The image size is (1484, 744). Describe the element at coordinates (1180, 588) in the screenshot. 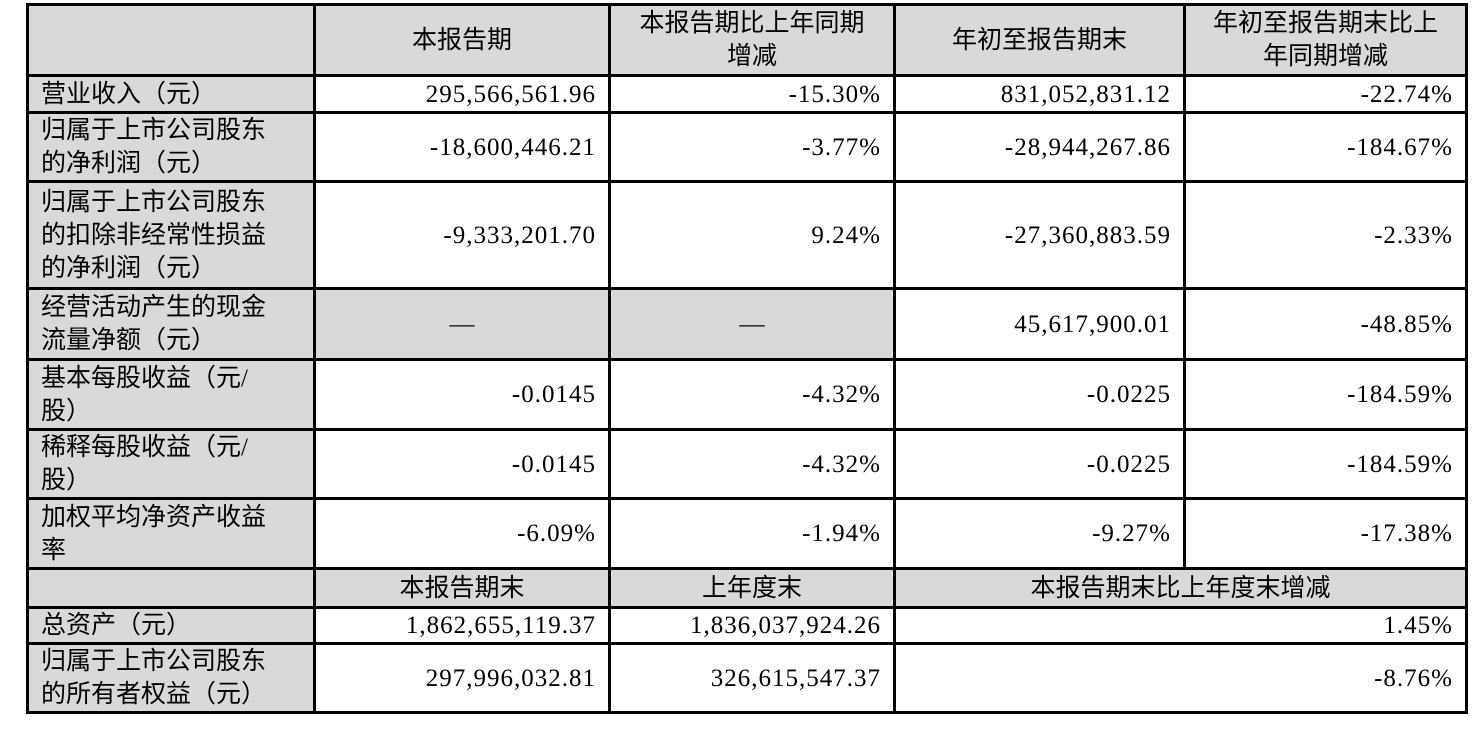

I see `col-header-period-end-change: 本报告期末比上年度末增减` at that location.